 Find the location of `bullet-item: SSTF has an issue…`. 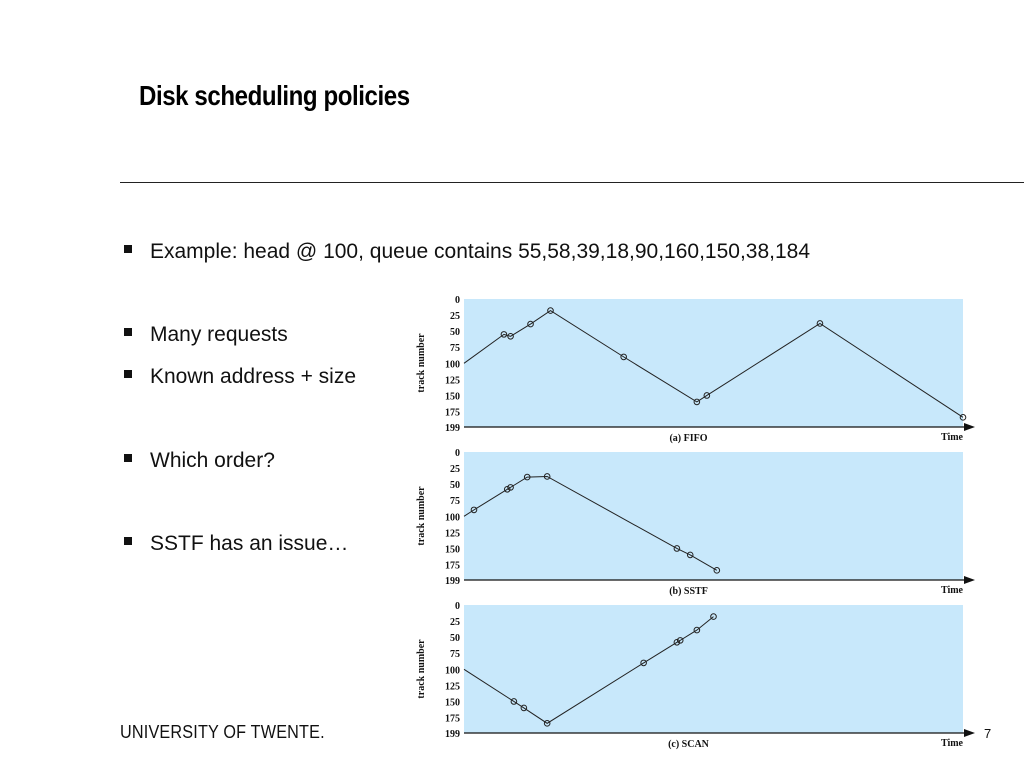

bullet-item: SSTF has an issue… is located at coordinates (235, 544).